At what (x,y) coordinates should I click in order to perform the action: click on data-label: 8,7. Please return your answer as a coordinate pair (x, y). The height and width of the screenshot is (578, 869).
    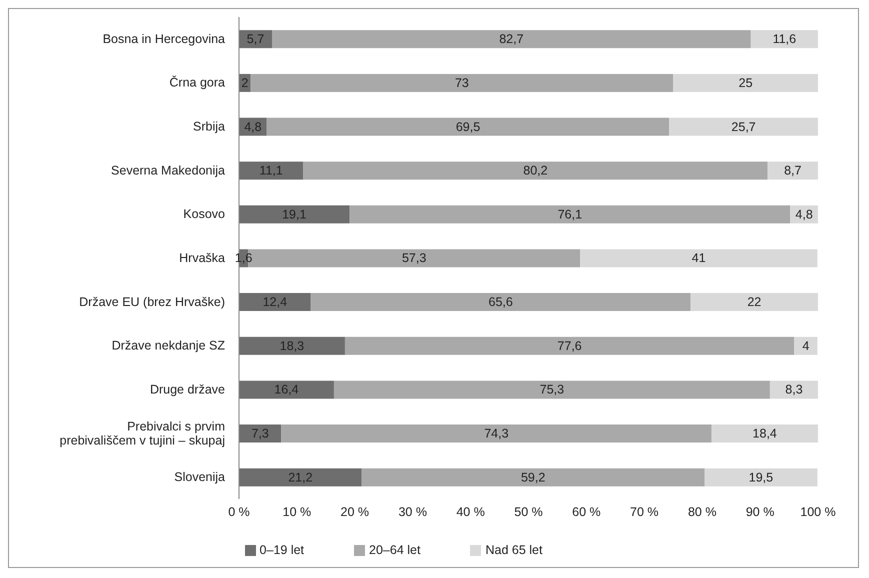
    Looking at the image, I should click on (793, 171).